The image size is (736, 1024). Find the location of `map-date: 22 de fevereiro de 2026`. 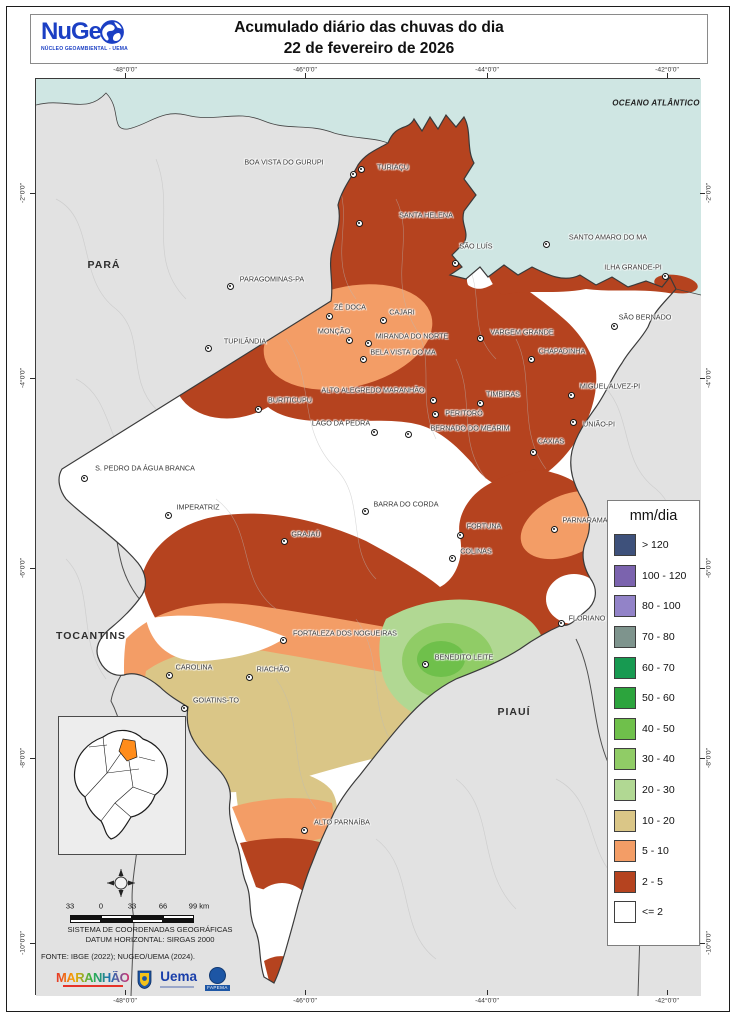

map-date: 22 de fevereiro de 2026 is located at coordinates (369, 48).